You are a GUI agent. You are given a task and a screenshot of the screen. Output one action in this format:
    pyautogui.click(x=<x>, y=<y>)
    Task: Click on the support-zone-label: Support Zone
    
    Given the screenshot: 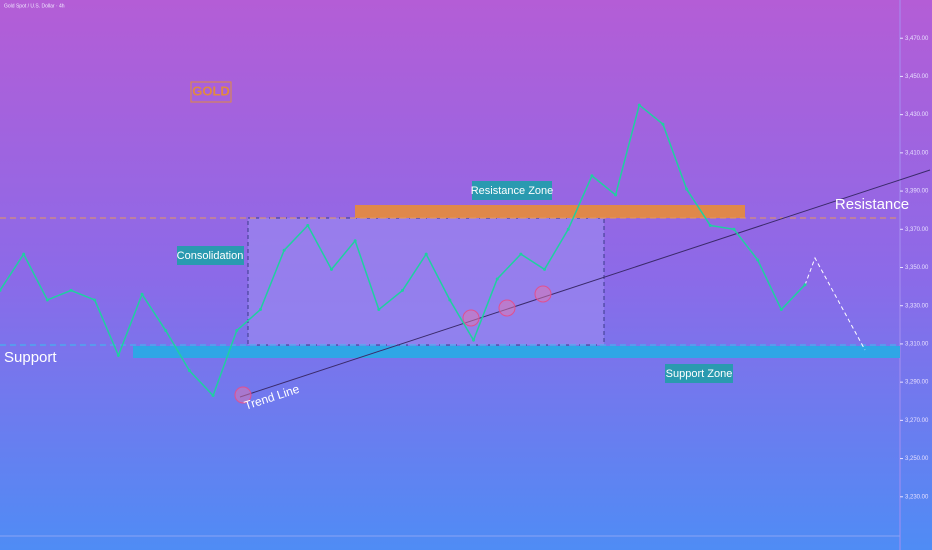 What is the action you would take?
    pyautogui.click(x=699, y=374)
    